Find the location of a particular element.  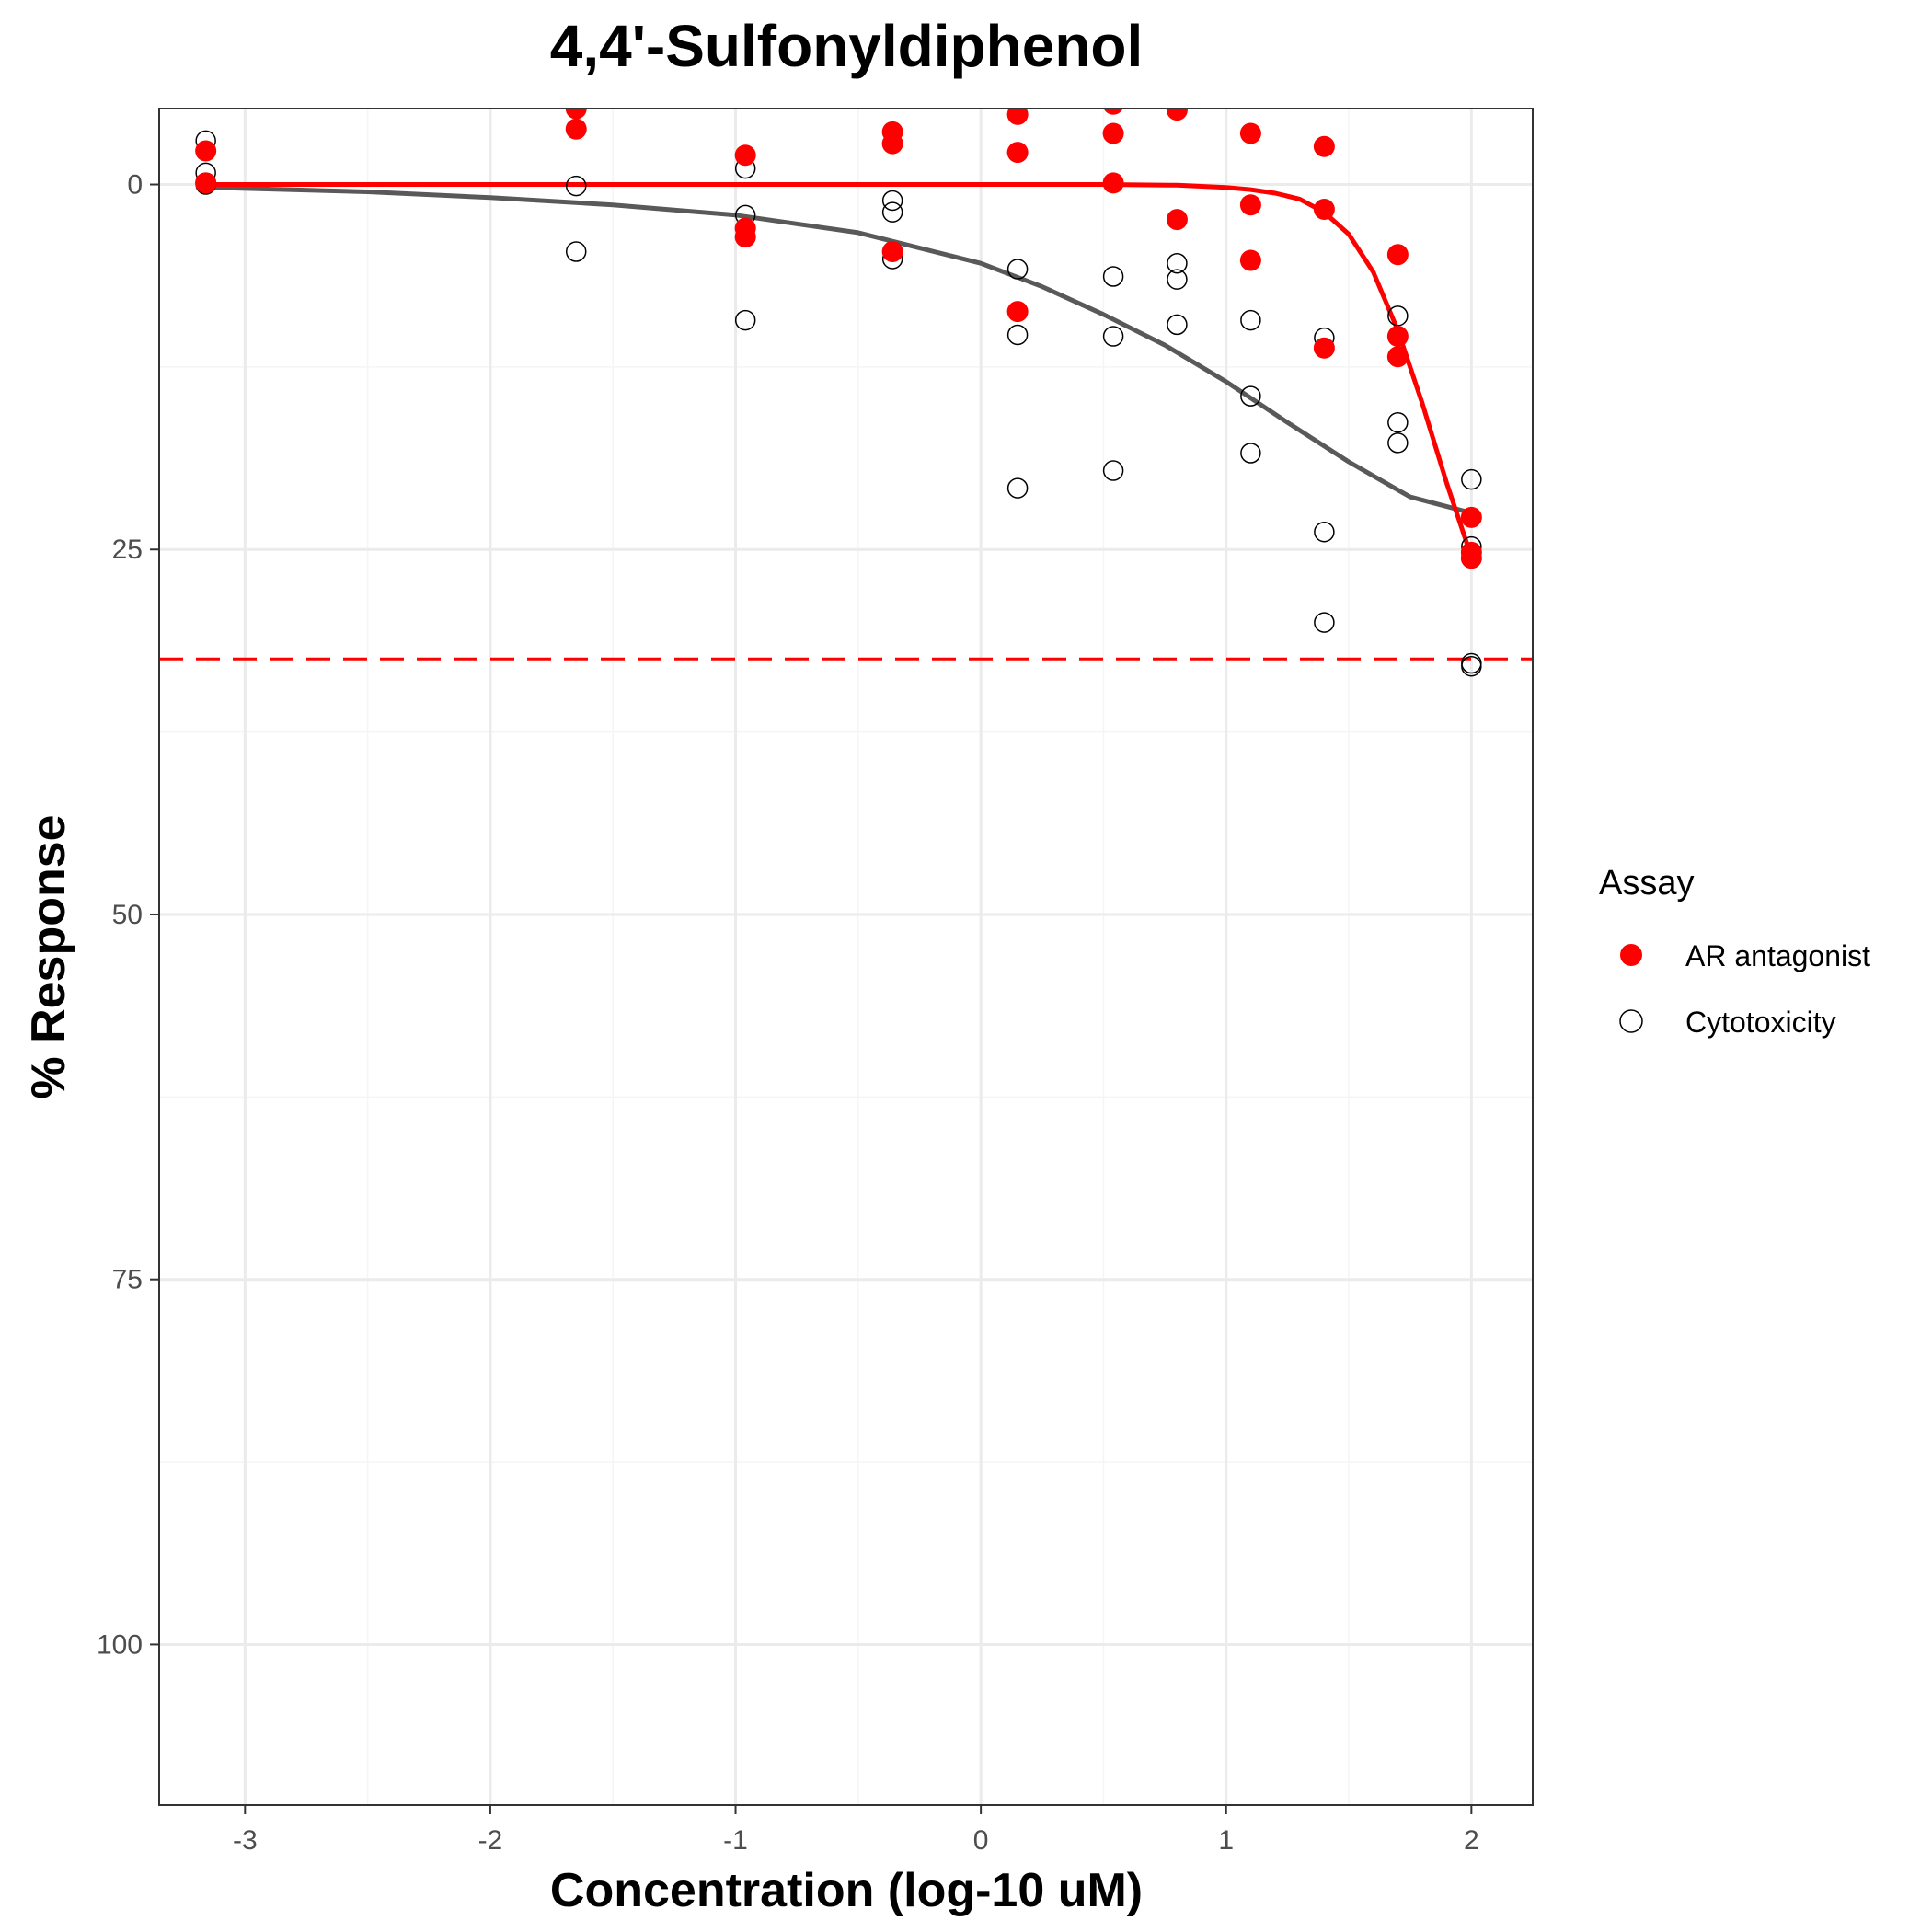

y-tick-label: 100 is located at coordinates (120, 1644).